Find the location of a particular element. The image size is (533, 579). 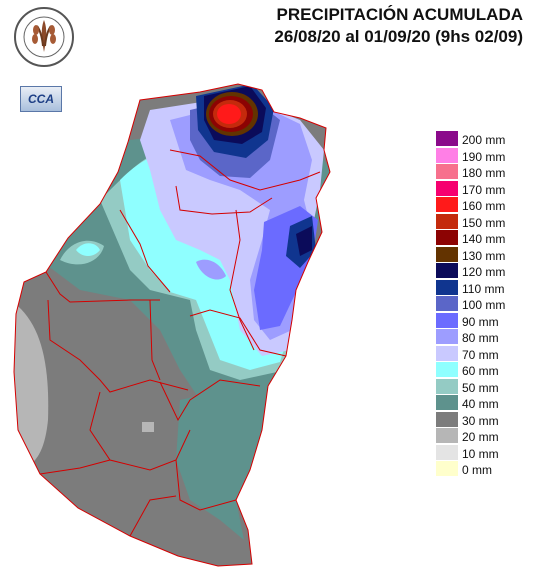

legend-label: 60 mm is located at coordinates (480, 371).